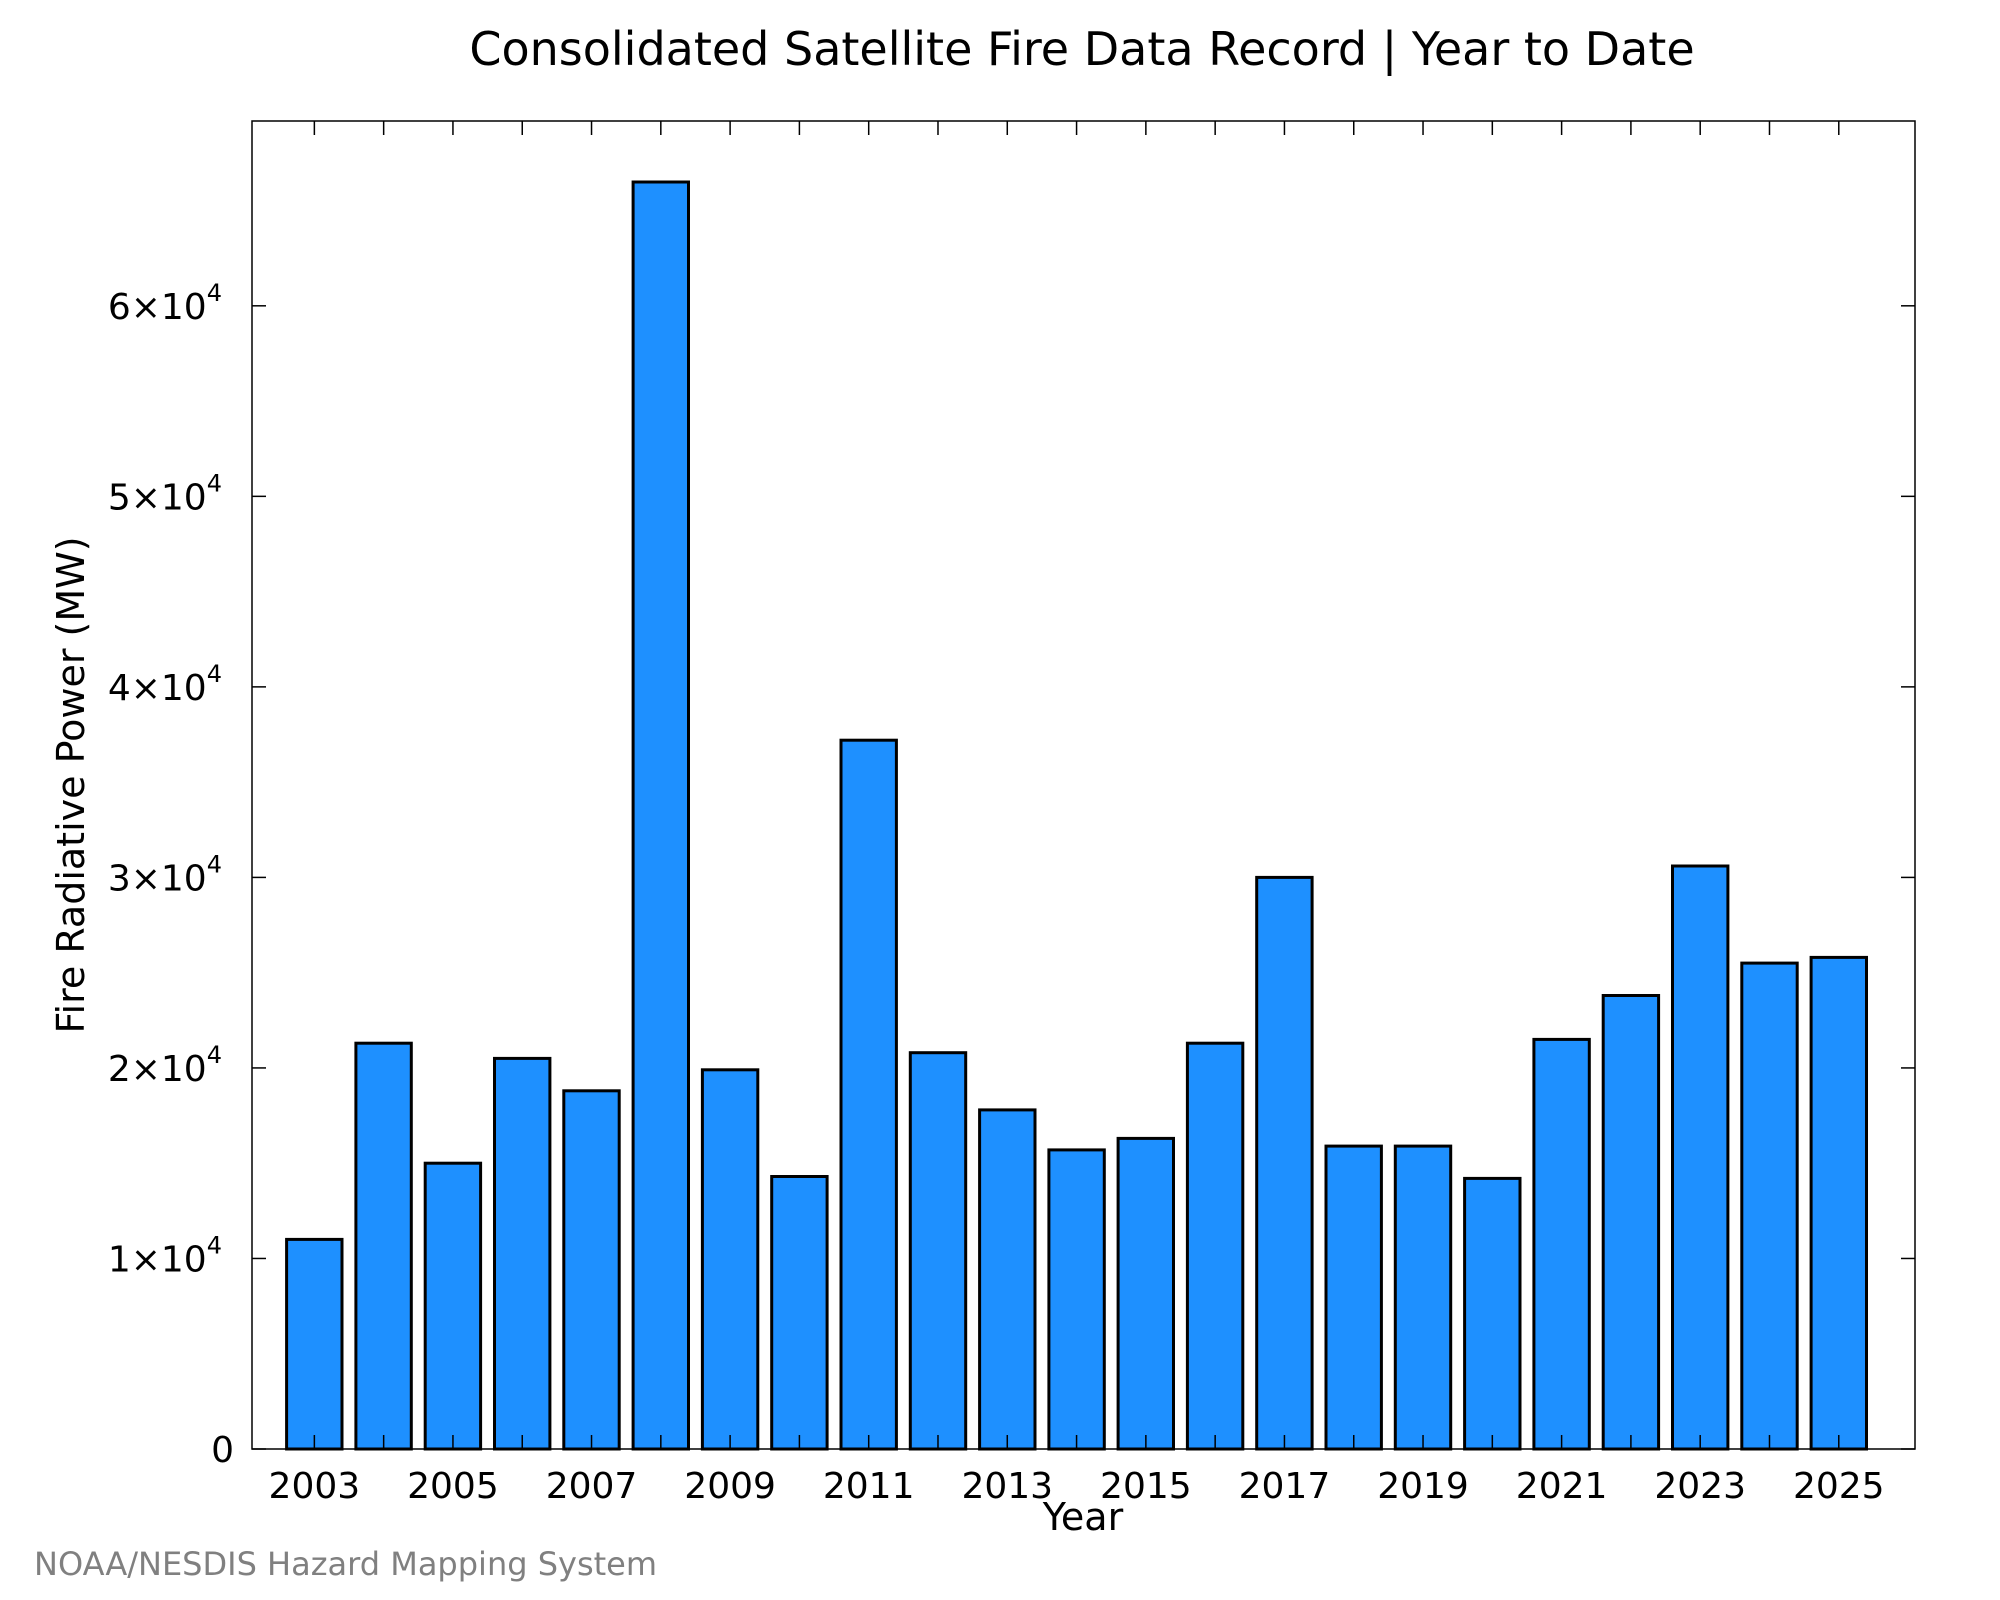 The image size is (2000, 1600). What do you see at coordinates (1562, 1486) in the screenshot?
I see `x-tick-label: 2021` at bounding box center [1562, 1486].